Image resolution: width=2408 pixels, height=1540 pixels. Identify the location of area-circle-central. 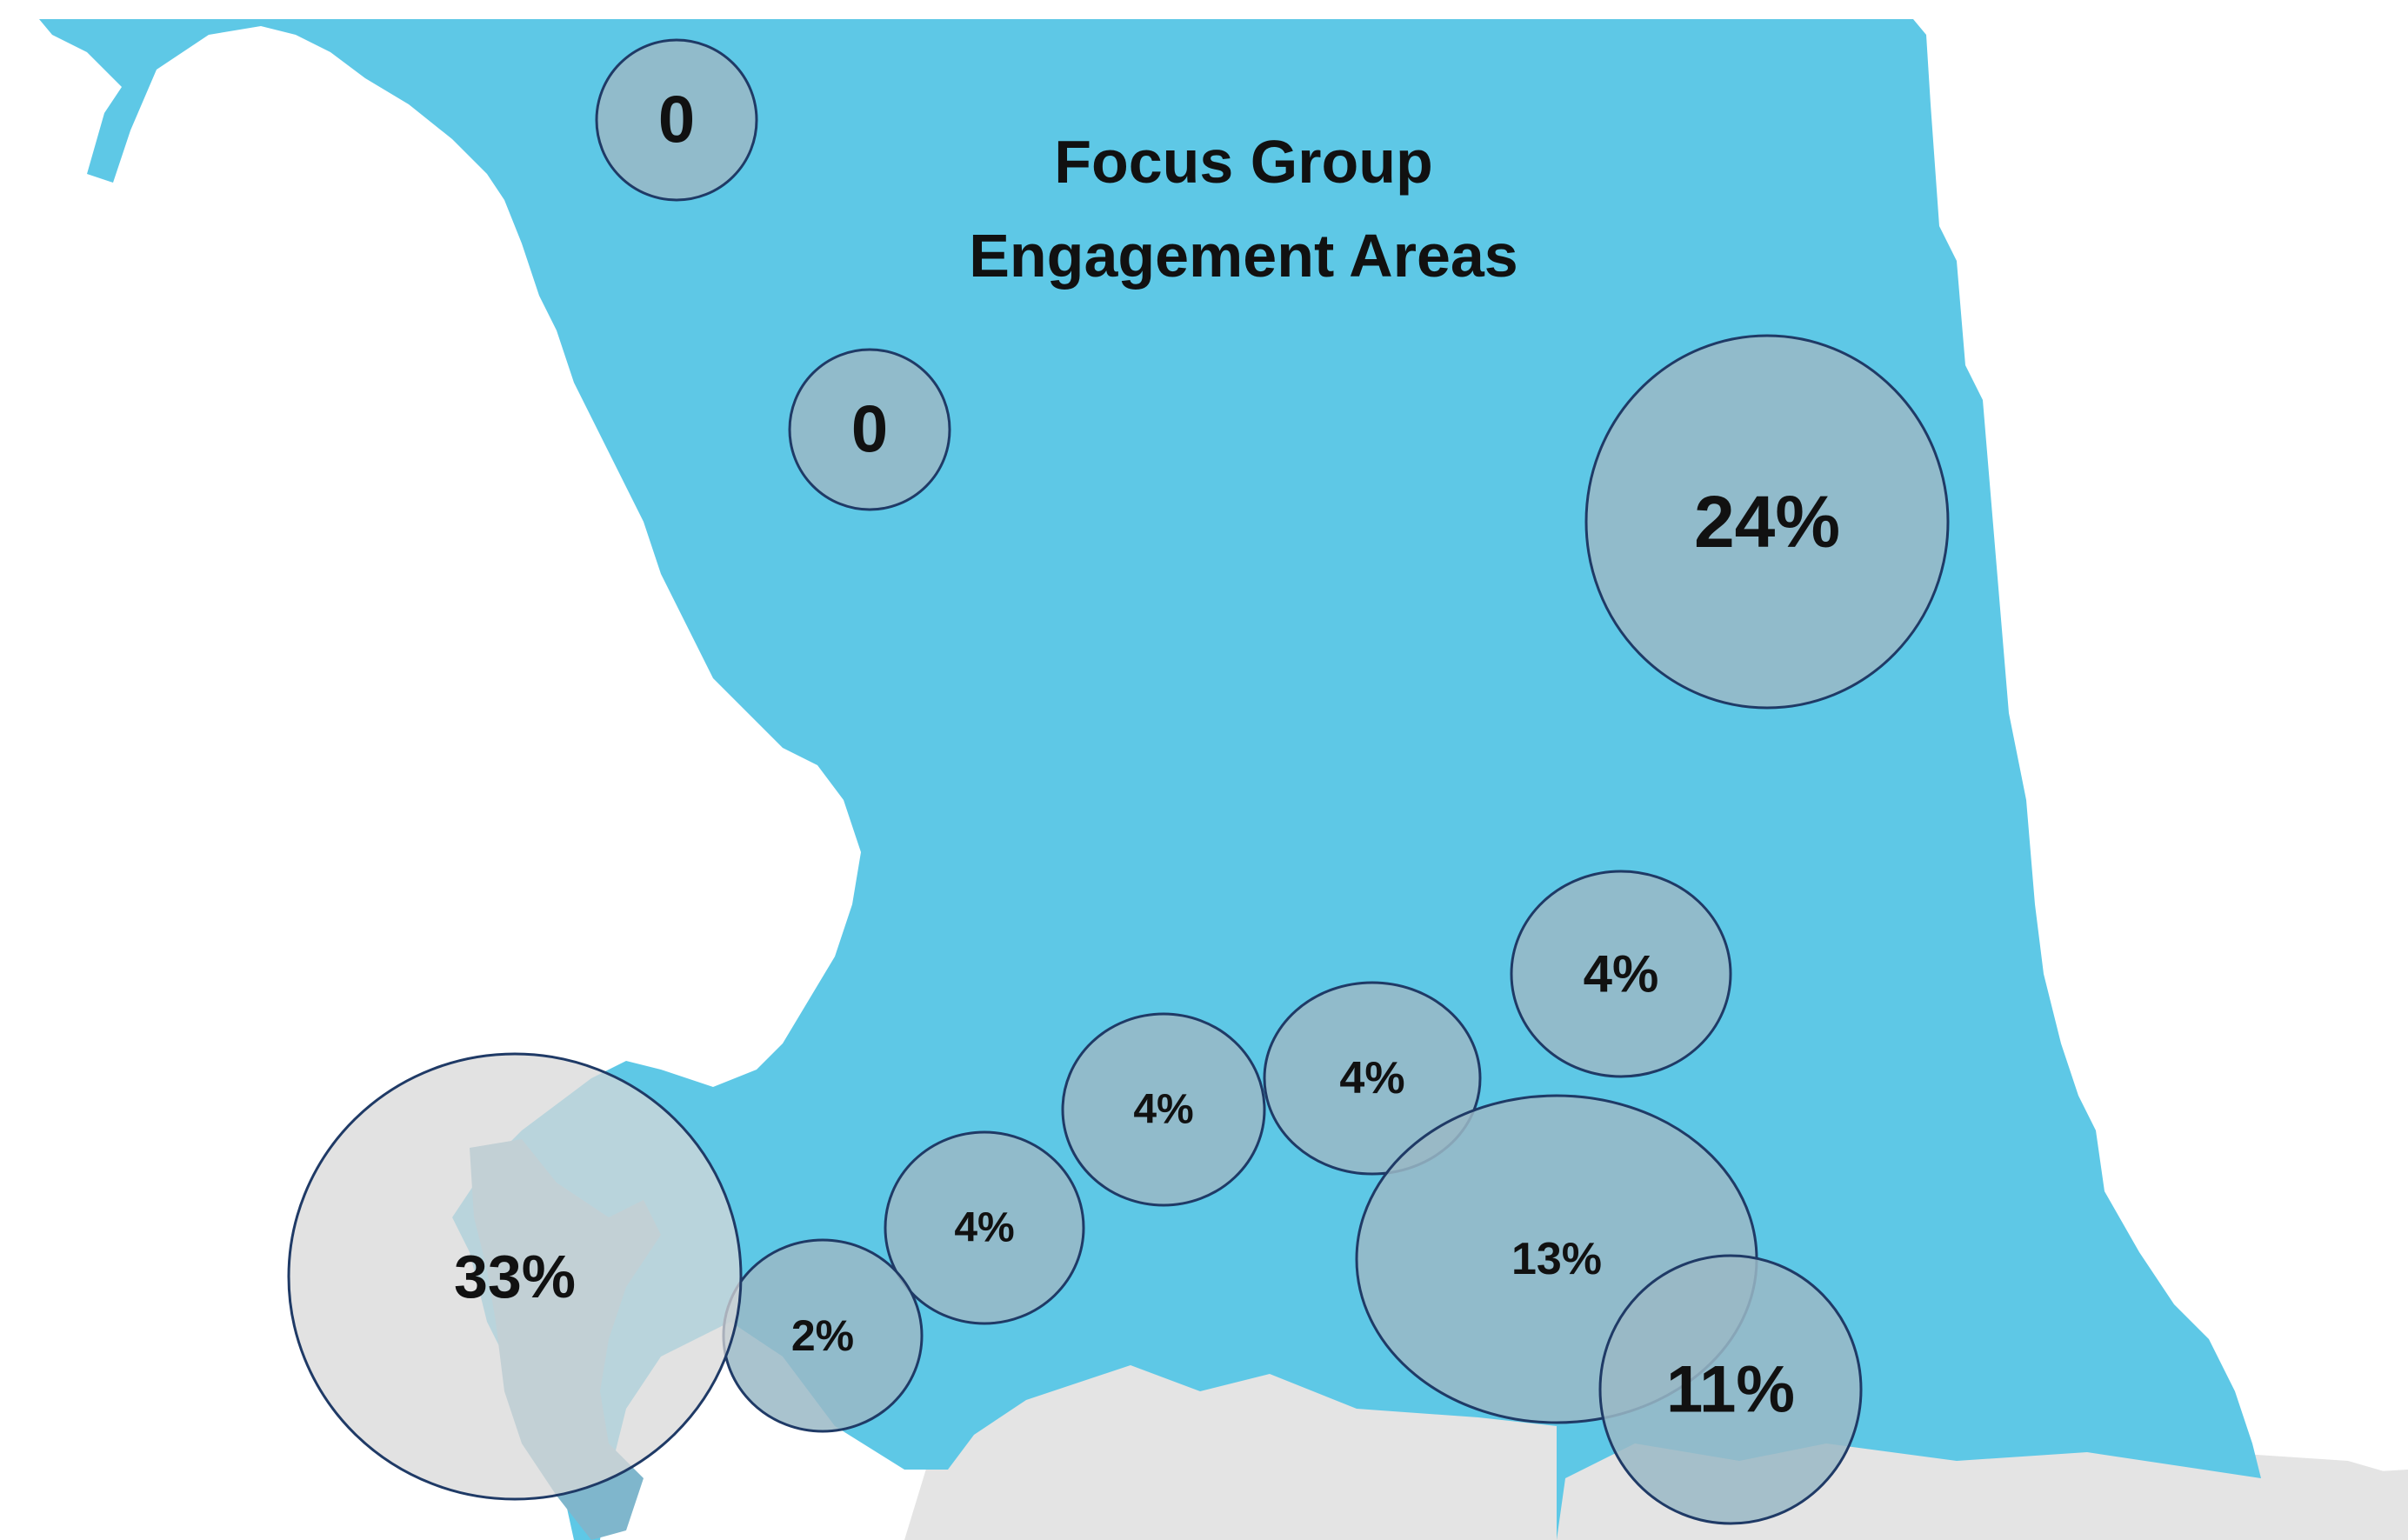
(1163, 1109).